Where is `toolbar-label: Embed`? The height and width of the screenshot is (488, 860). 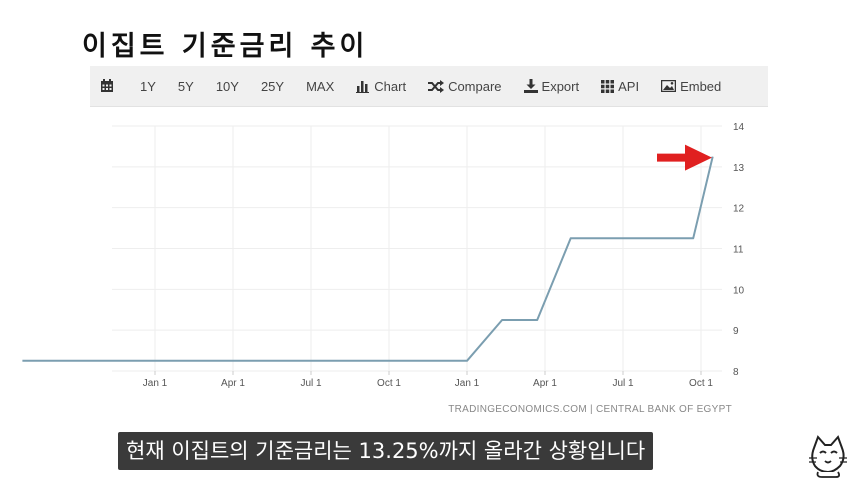
toolbar-label: Embed is located at coordinates (701, 86).